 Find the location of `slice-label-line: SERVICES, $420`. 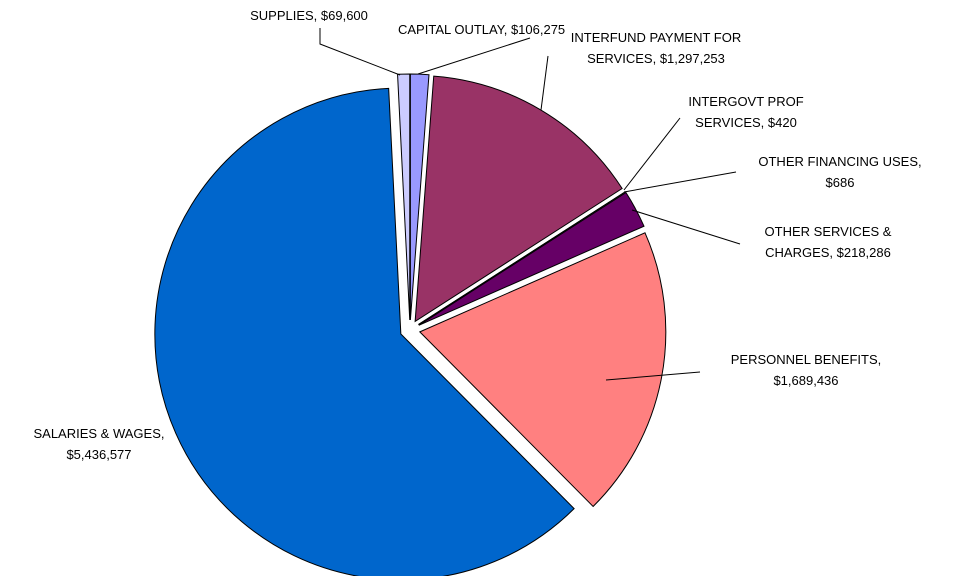

slice-label-line: SERVICES, $420 is located at coordinates (746, 122).